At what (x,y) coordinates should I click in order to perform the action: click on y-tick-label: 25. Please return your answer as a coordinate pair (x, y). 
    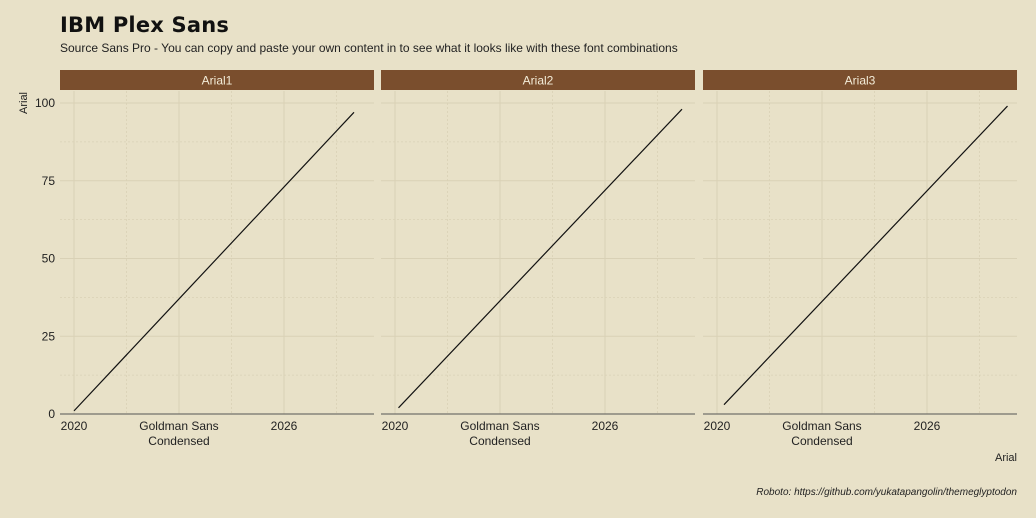
    Looking at the image, I should click on (49, 336).